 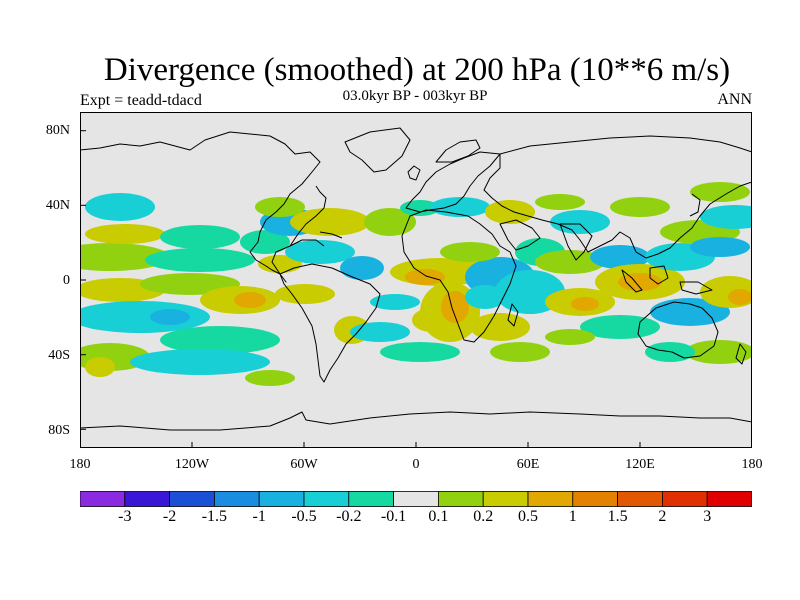 What do you see at coordinates (659, 275) in the screenshot?
I see `coast-borneo` at bounding box center [659, 275].